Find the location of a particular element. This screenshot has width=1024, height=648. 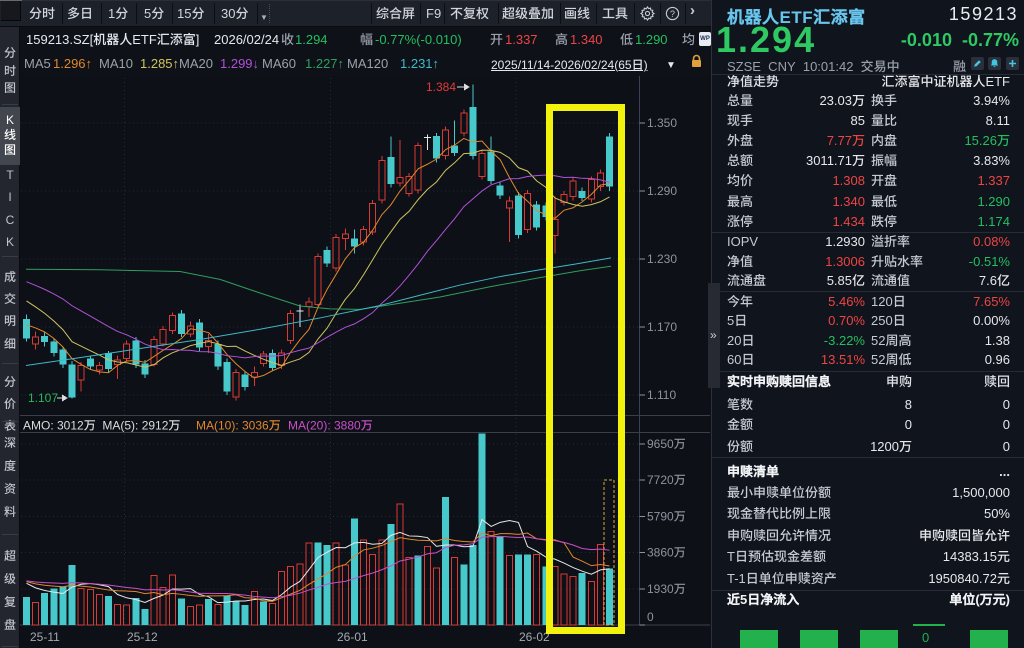

svg-text: 3860万 is located at coordinates (666, 553).